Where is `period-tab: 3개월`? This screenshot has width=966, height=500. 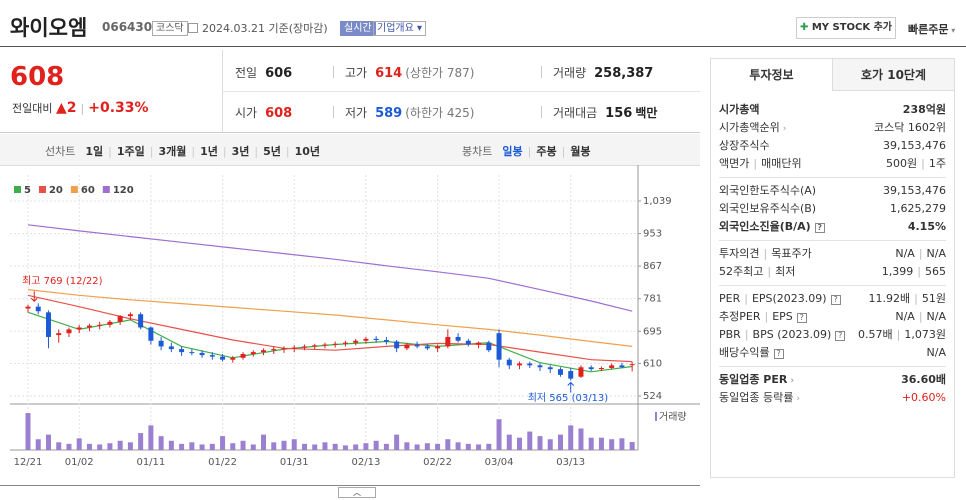
period-tab: 3개월 is located at coordinates (172, 151).